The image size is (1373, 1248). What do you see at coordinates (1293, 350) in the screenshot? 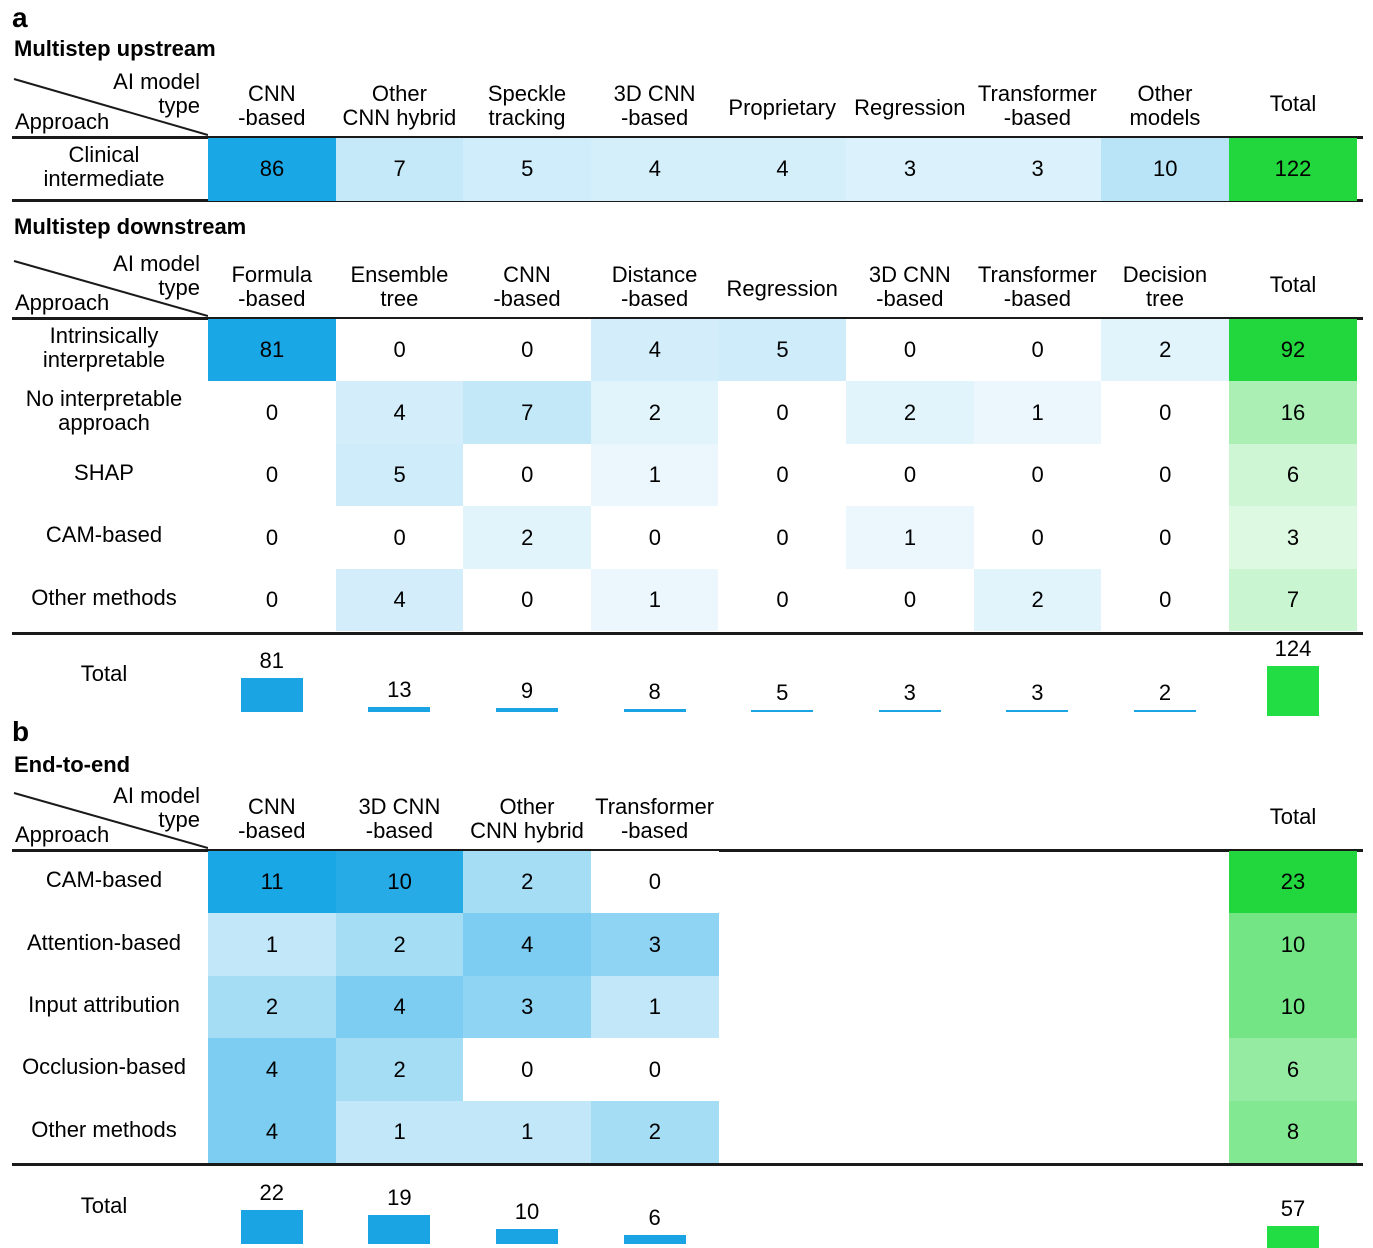
I see `row-total-cell: 92` at bounding box center [1293, 350].